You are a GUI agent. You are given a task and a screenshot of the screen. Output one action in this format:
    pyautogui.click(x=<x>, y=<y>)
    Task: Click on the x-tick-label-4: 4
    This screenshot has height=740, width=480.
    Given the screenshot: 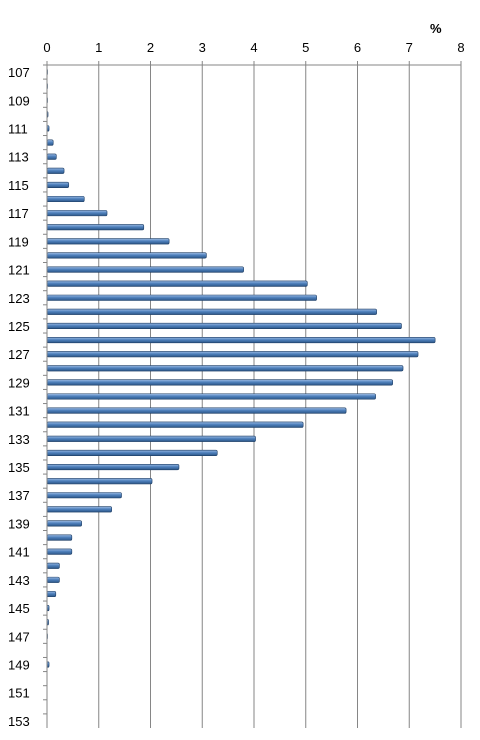 What is the action you would take?
    pyautogui.click(x=253, y=47)
    